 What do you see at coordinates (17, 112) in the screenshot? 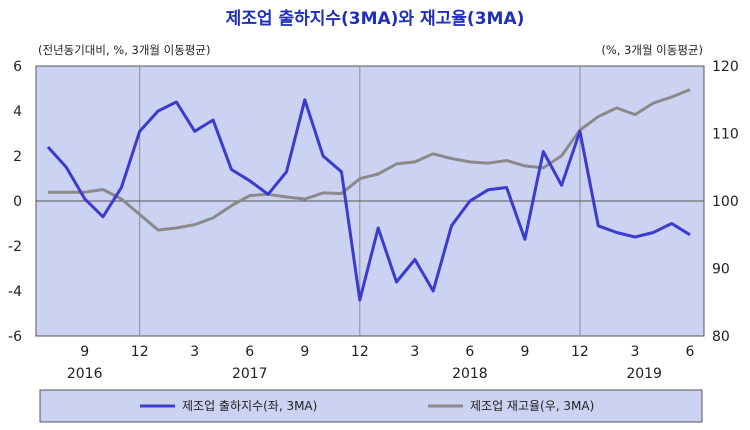
I see `left-tick-label: 4` at bounding box center [17, 112].